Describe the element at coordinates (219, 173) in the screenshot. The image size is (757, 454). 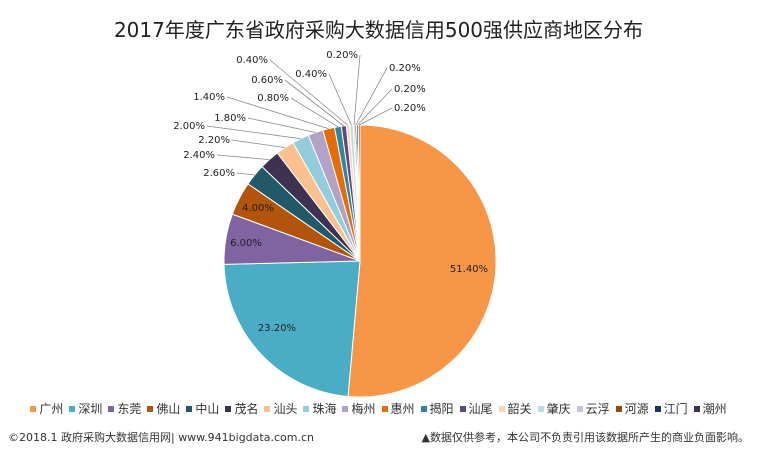
I see `slice-label-中山: 2.60%` at that location.